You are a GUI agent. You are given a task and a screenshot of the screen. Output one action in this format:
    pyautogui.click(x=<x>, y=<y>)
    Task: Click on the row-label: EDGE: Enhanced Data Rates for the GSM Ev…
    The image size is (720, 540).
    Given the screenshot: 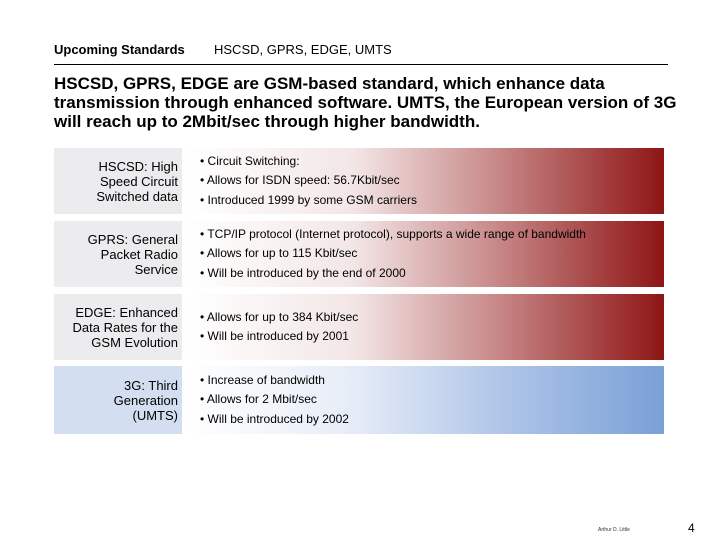 What is the action you would take?
    pyautogui.click(x=118, y=327)
    